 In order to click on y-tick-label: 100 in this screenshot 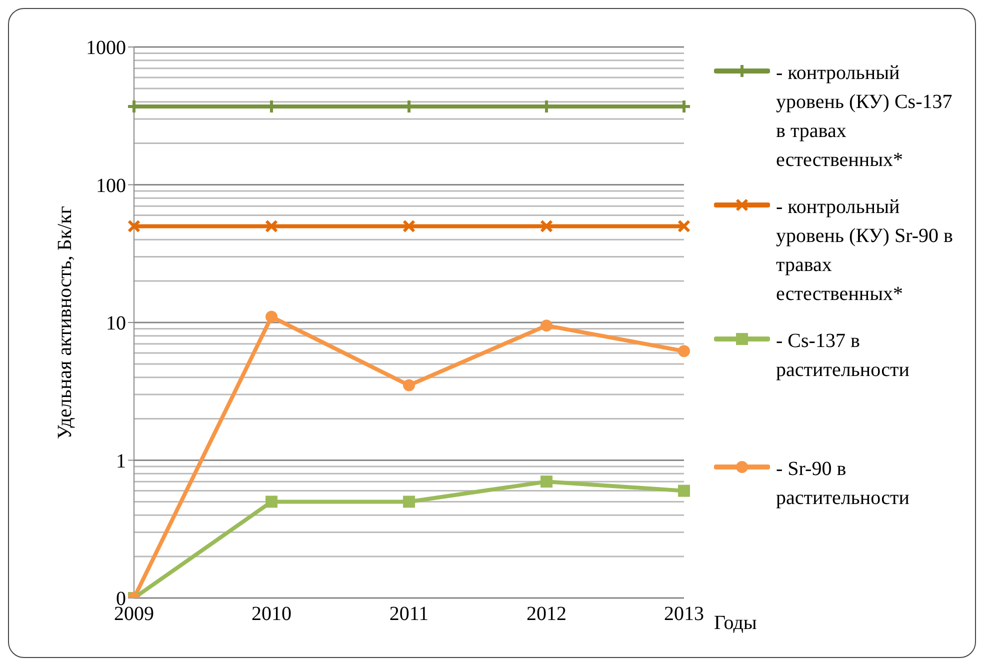, I will do `click(111, 185)`.